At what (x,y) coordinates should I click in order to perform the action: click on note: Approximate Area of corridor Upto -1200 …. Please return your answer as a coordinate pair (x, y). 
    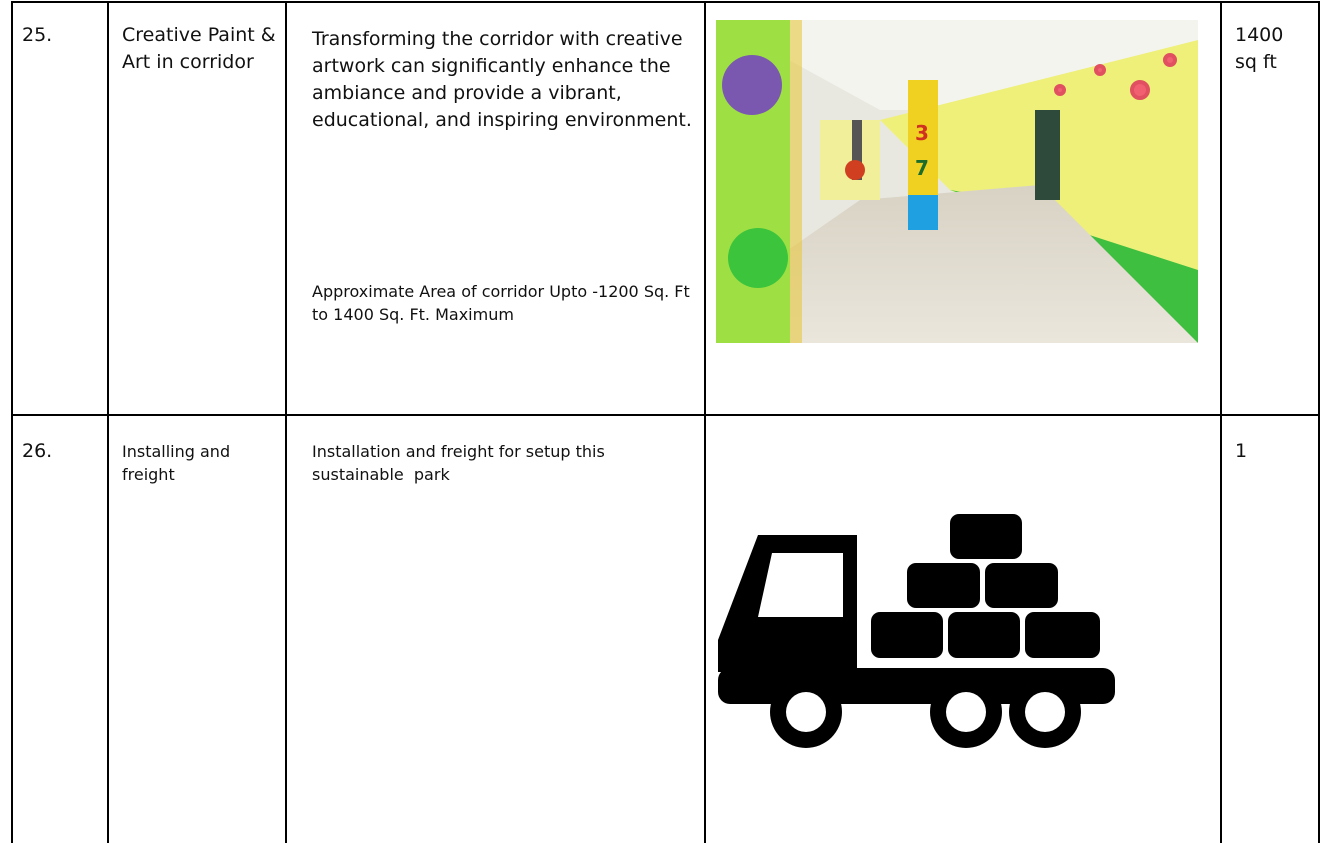
    Looking at the image, I should click on (503, 303).